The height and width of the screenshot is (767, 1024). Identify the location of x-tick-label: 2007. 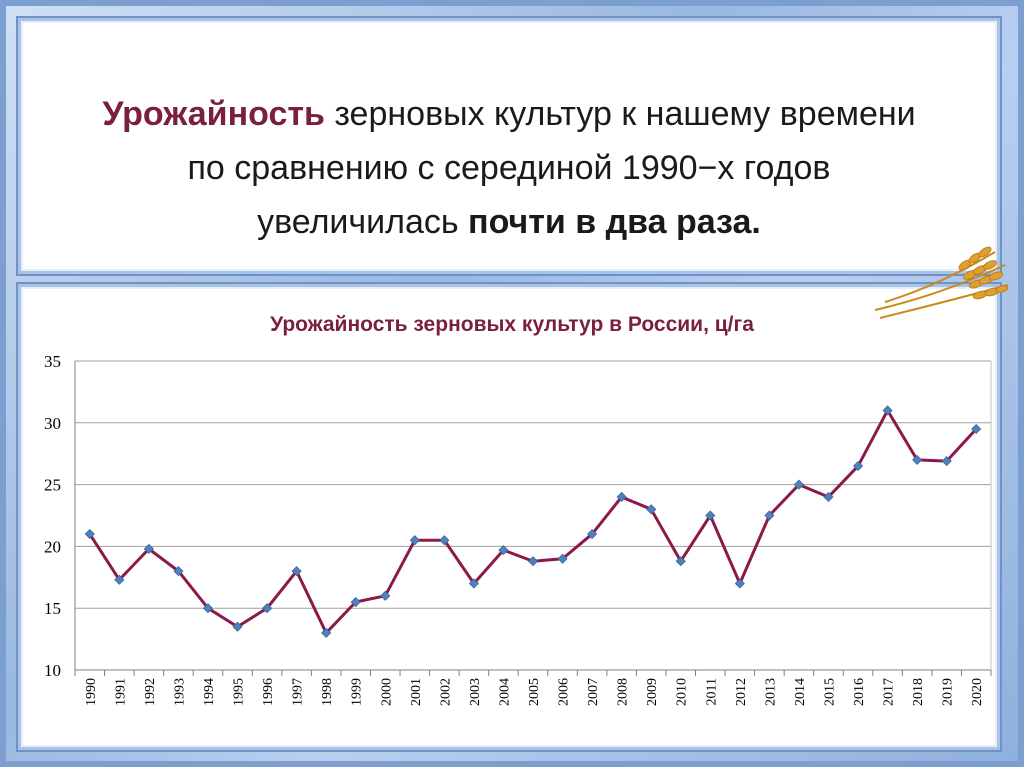
(593, 692).